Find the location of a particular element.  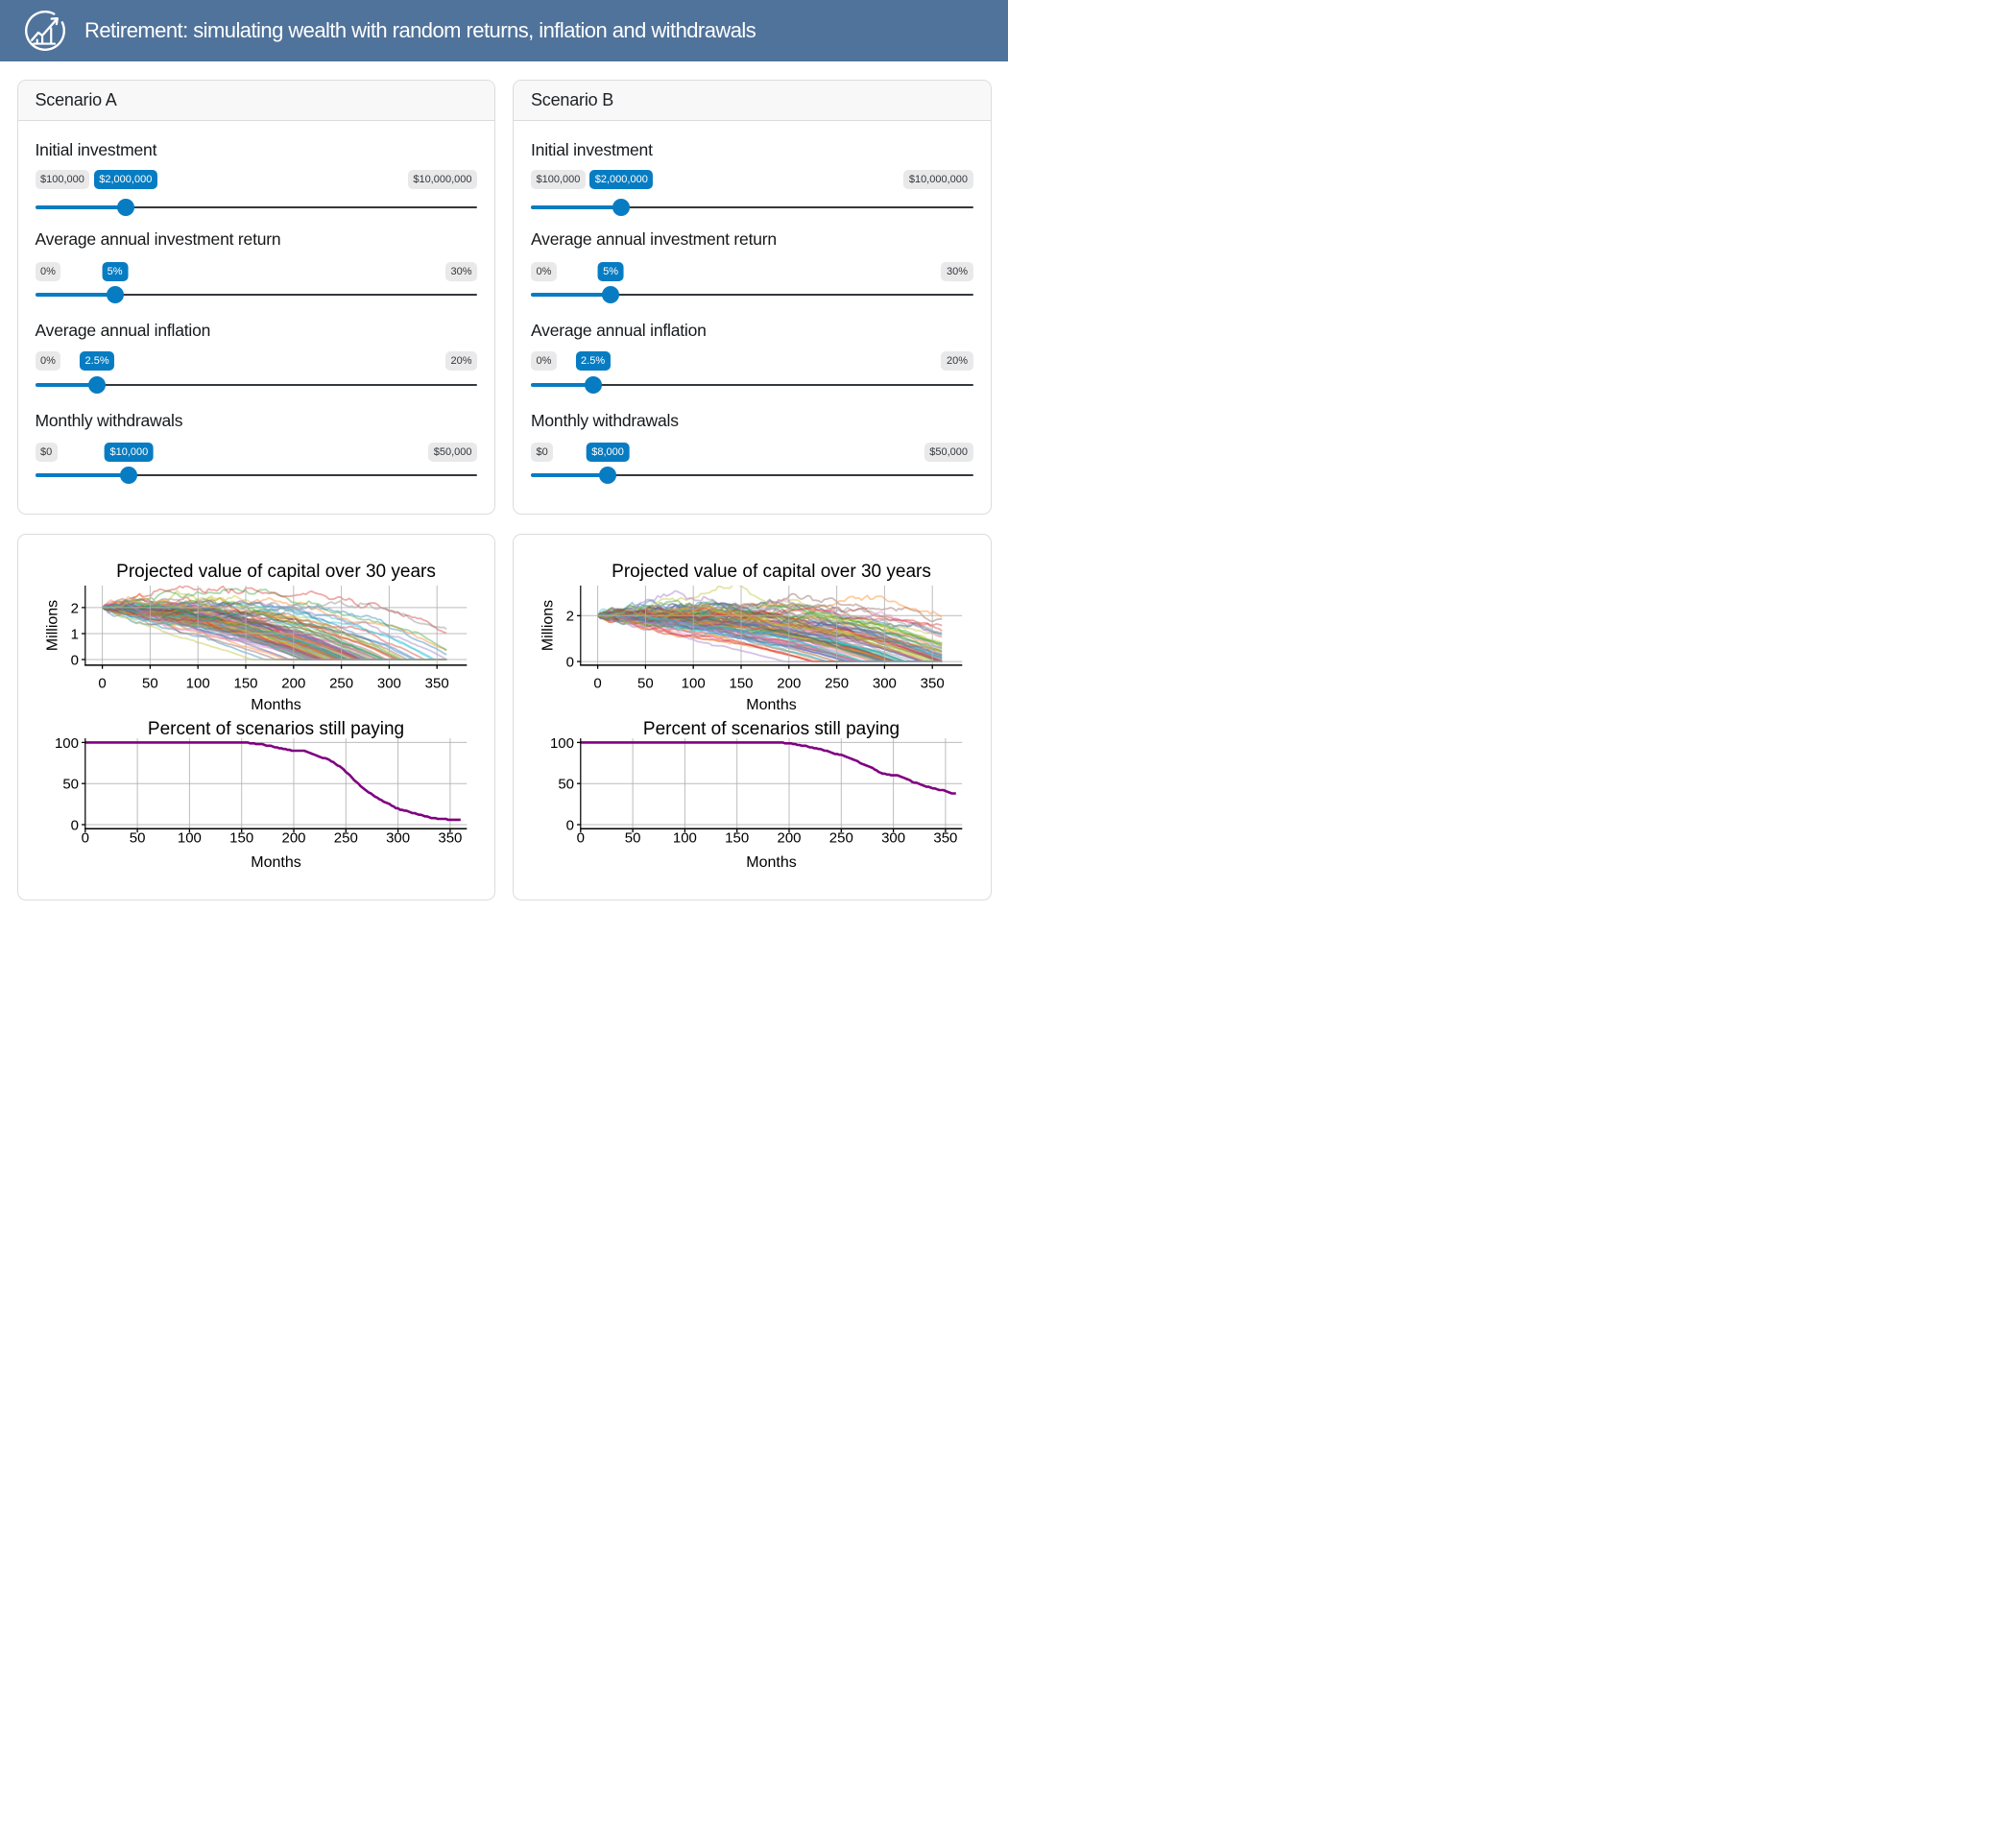

svg-text: 1 is located at coordinates (74, 634).